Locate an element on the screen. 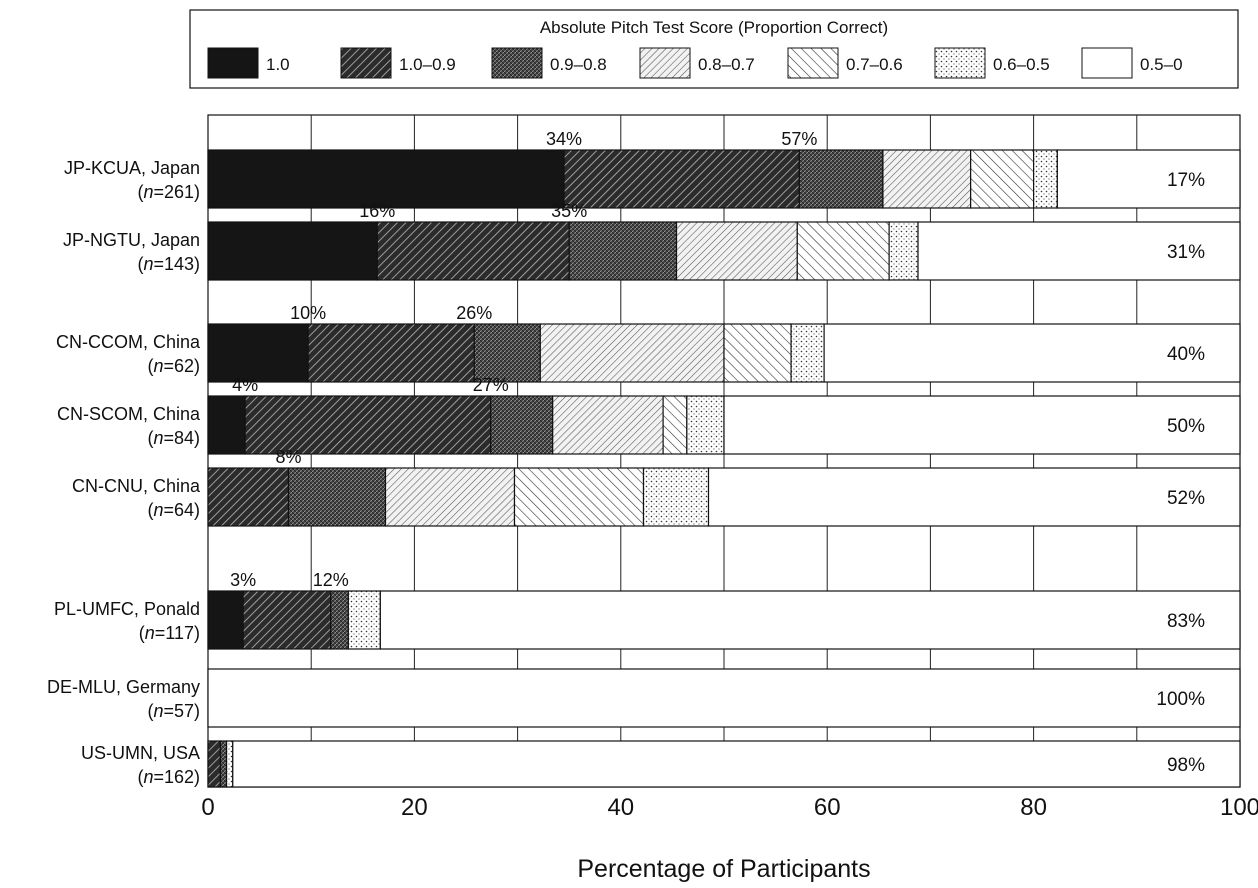 This screenshot has height=888, width=1258. cumulative-label: 35% is located at coordinates (569, 211).